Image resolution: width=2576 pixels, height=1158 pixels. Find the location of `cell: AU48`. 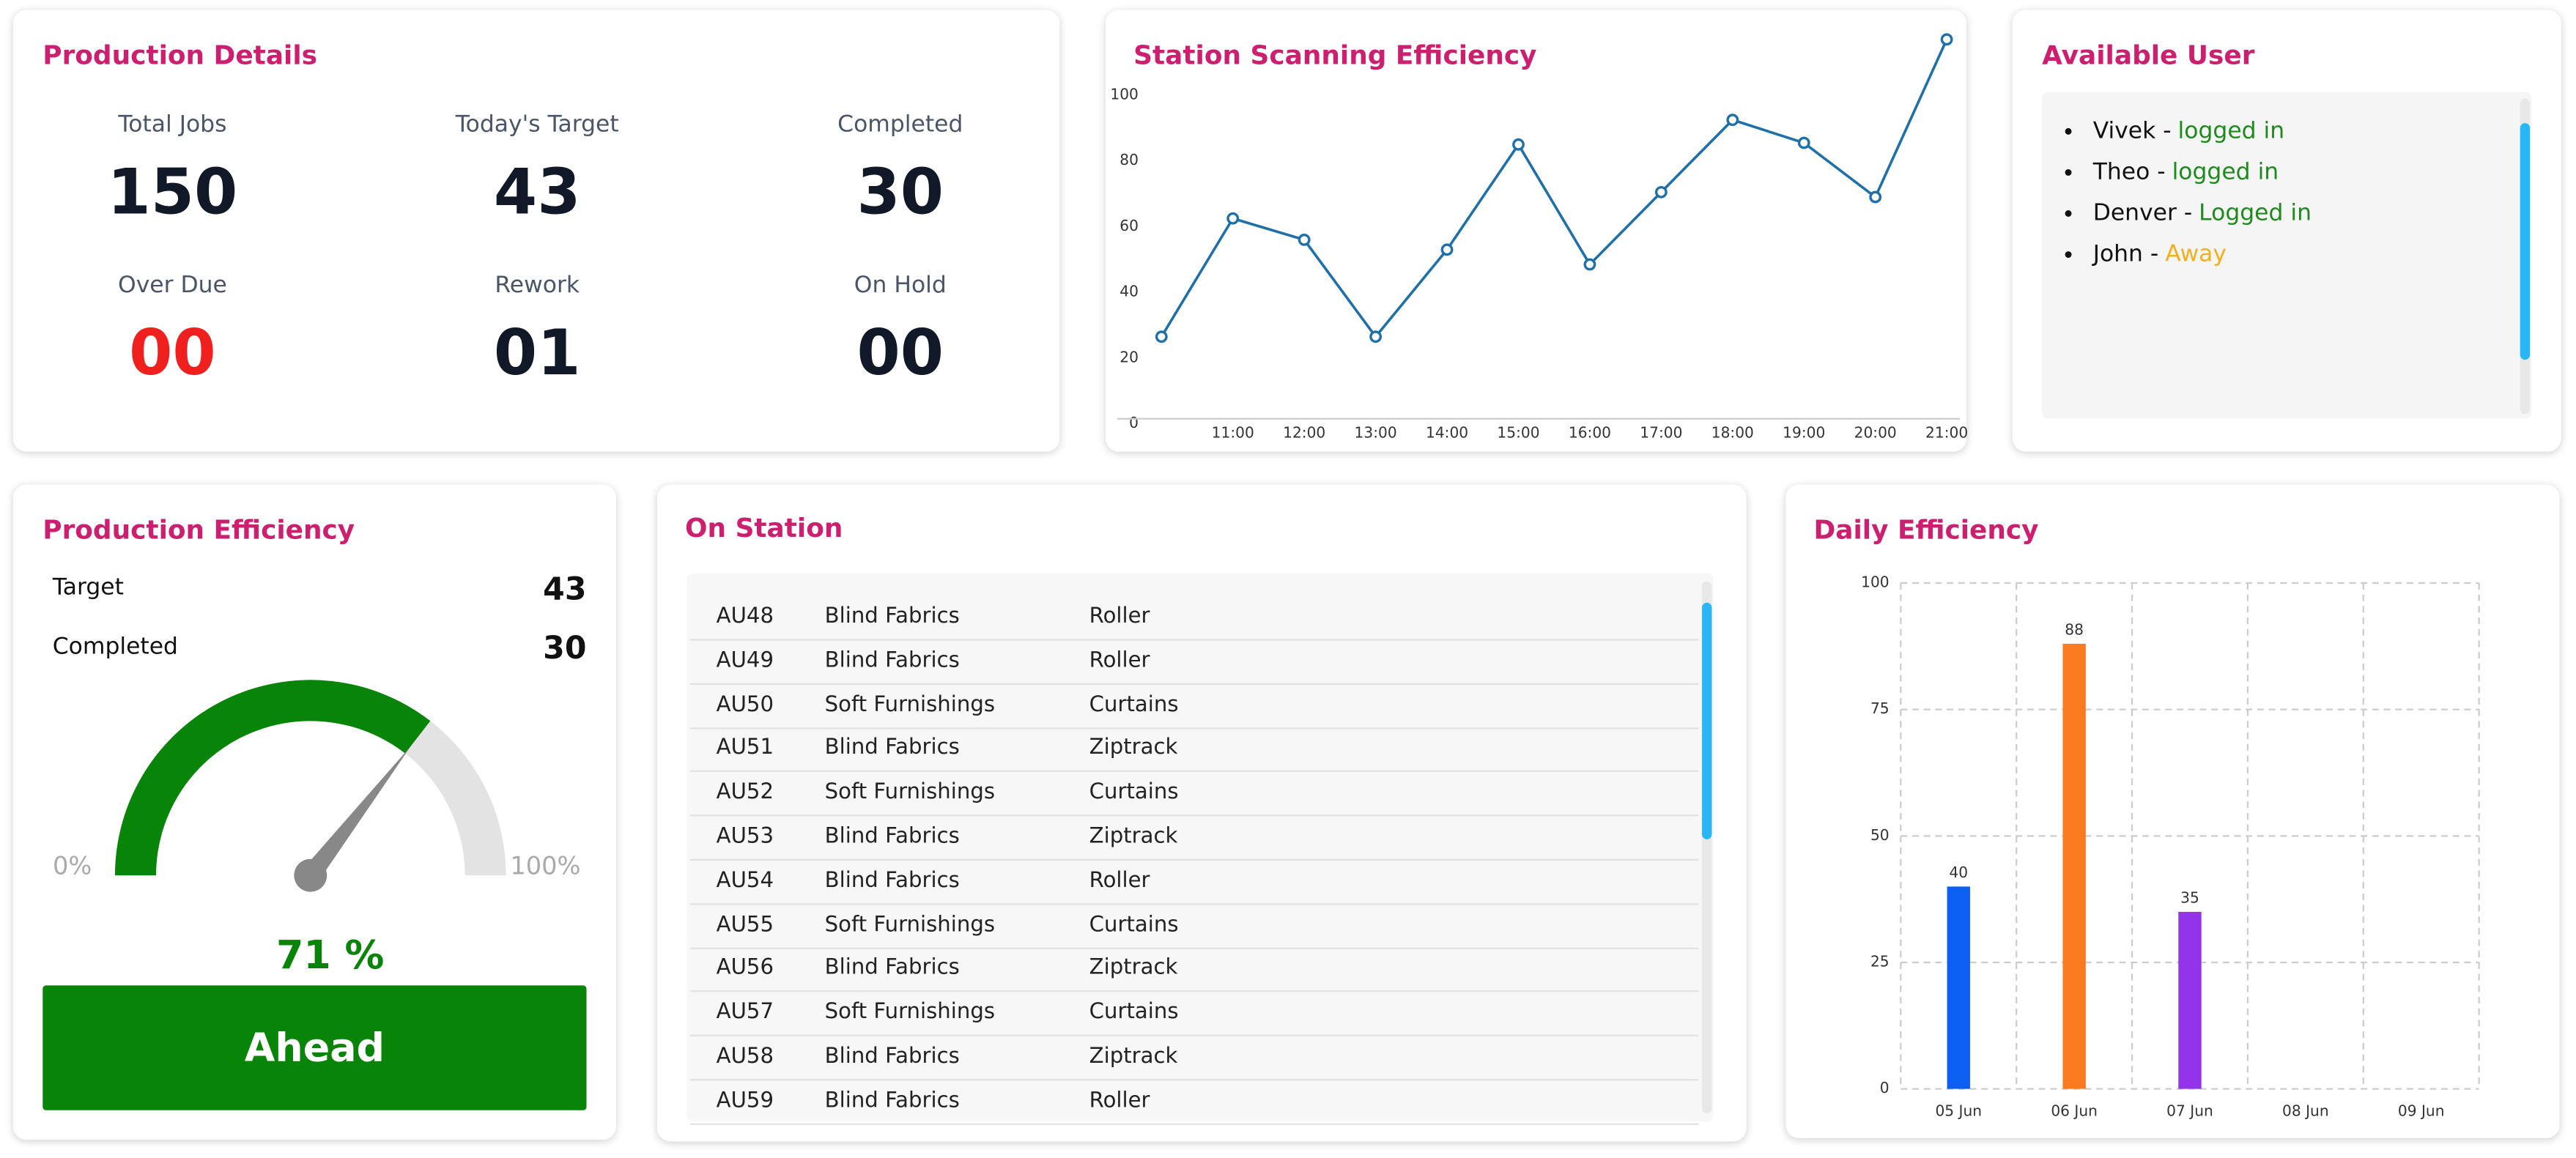

cell: AU48 is located at coordinates (745, 616).